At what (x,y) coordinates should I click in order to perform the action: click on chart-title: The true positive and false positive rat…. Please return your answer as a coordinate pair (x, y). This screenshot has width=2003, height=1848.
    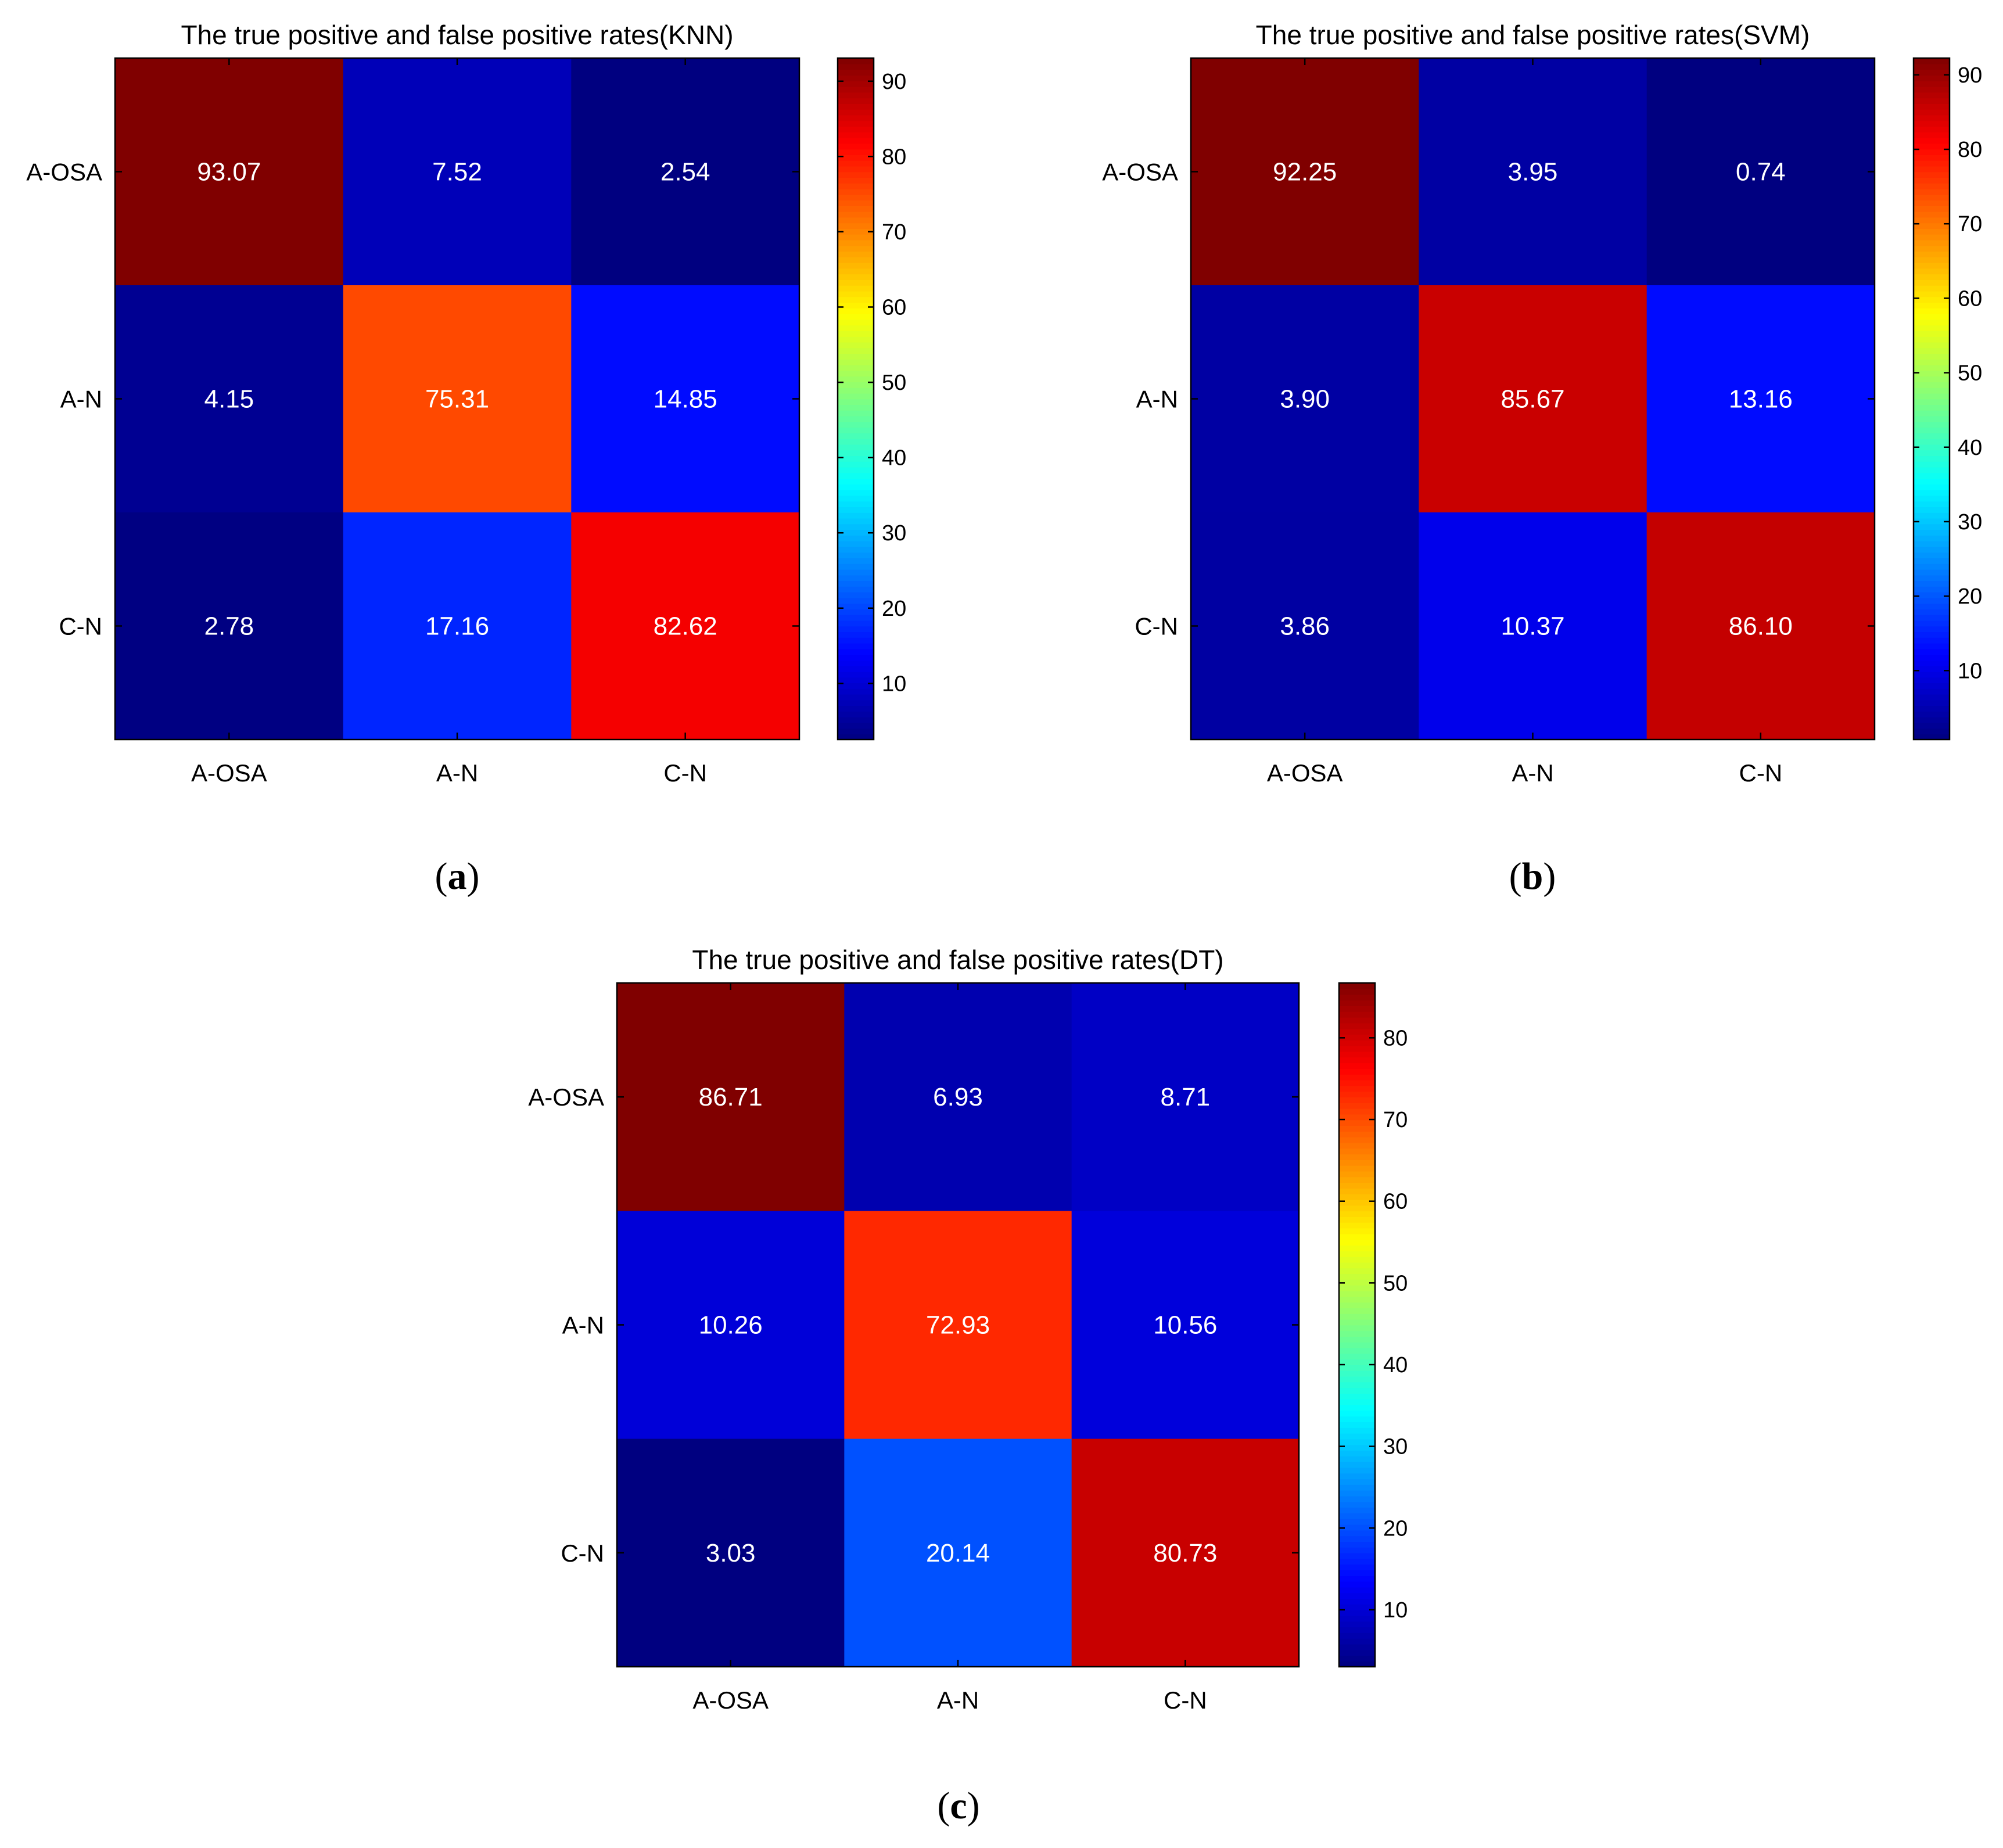
    Looking at the image, I should click on (1533, 35).